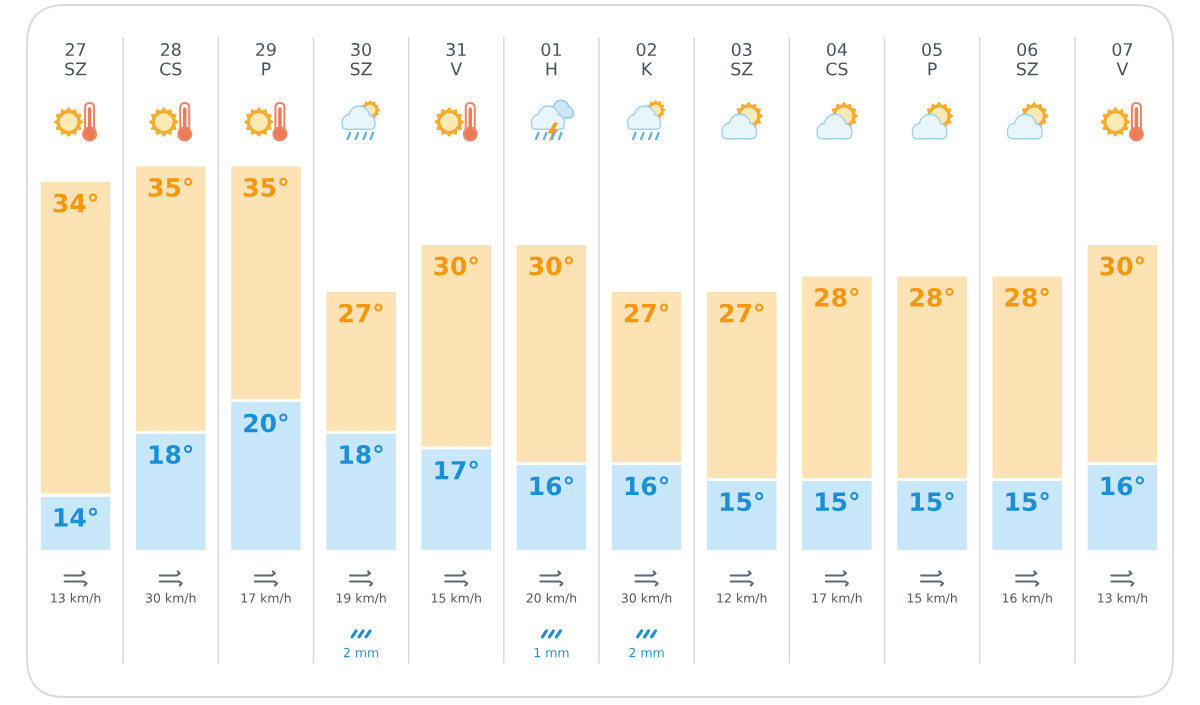 The height and width of the screenshot is (705, 1200). Describe the element at coordinates (742, 598) in the screenshot. I see `data-label: 12 km/h` at that location.